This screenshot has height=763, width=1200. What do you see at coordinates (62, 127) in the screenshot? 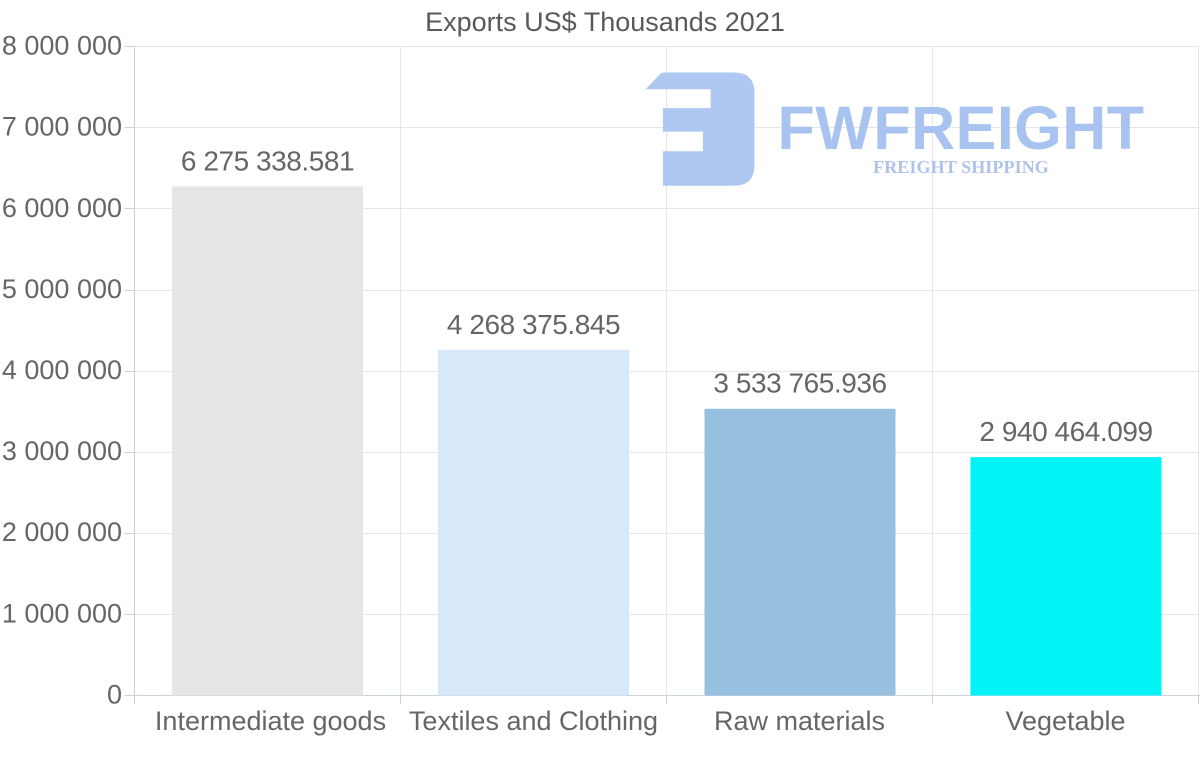
I see `svg-text: 7 000 000` at bounding box center [62, 127].